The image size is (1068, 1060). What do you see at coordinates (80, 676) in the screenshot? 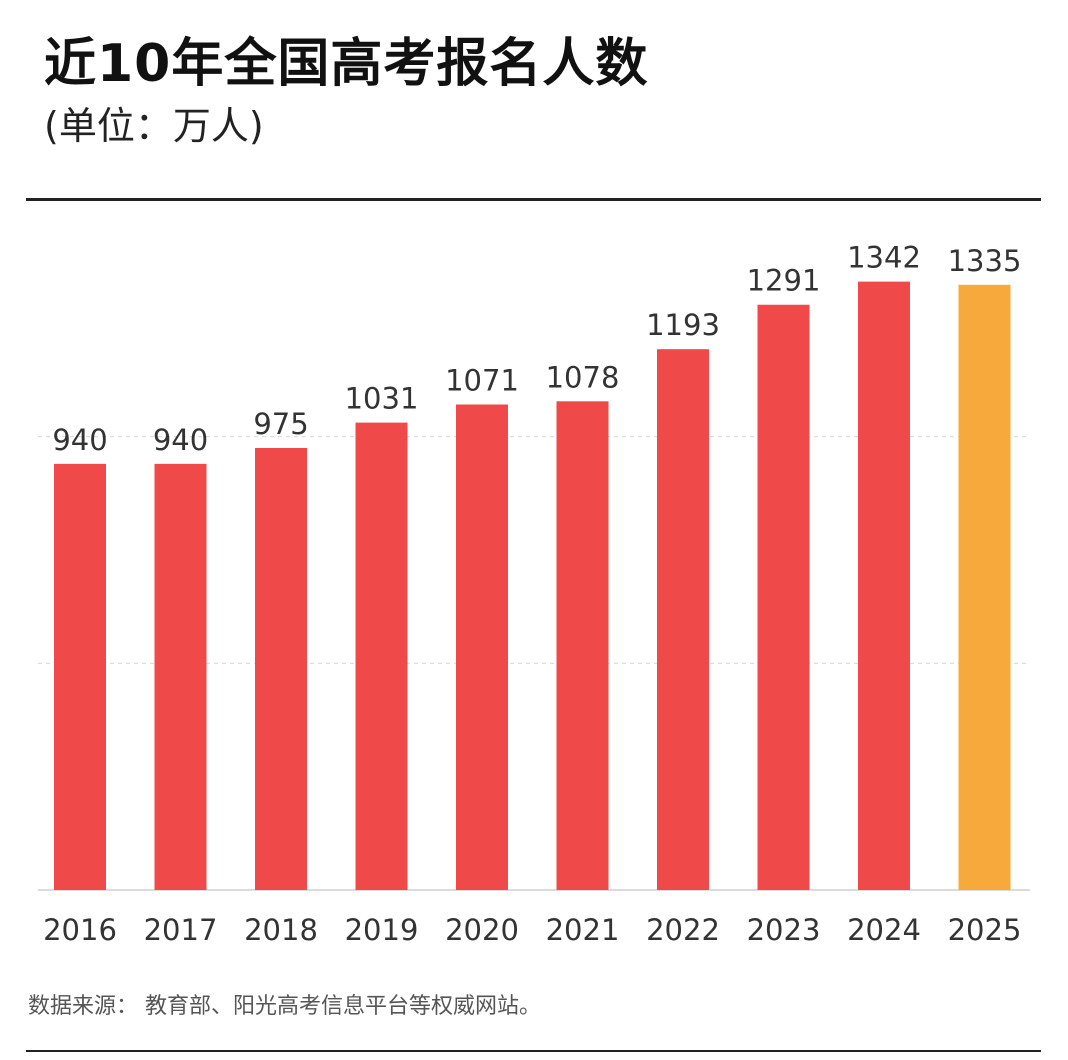
I see `bar-2016` at bounding box center [80, 676].